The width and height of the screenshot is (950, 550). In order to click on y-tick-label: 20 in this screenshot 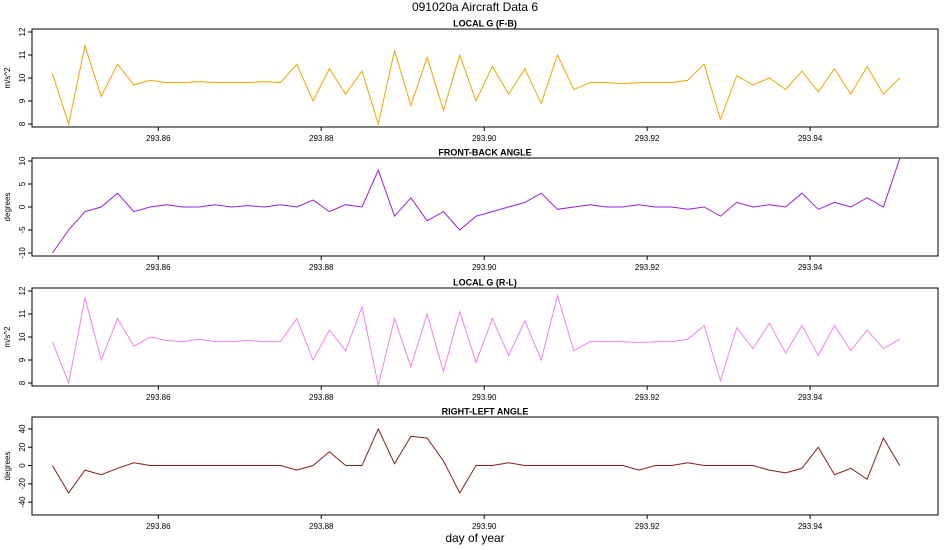, I will do `click(22, 446)`.